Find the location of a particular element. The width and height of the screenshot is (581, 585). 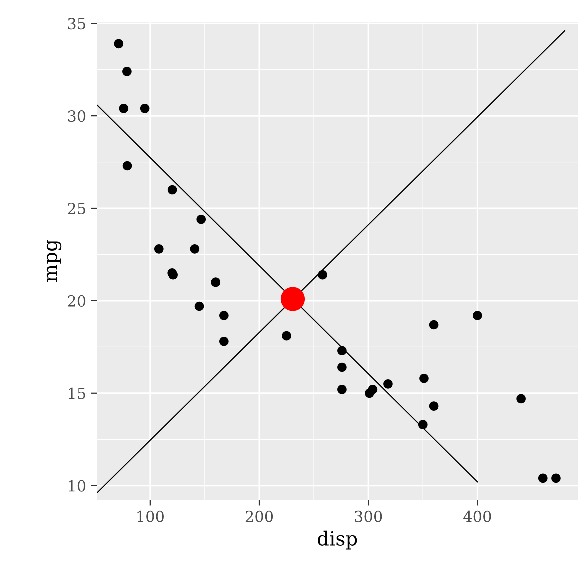

x-axis-title: disp is located at coordinates (338, 540).